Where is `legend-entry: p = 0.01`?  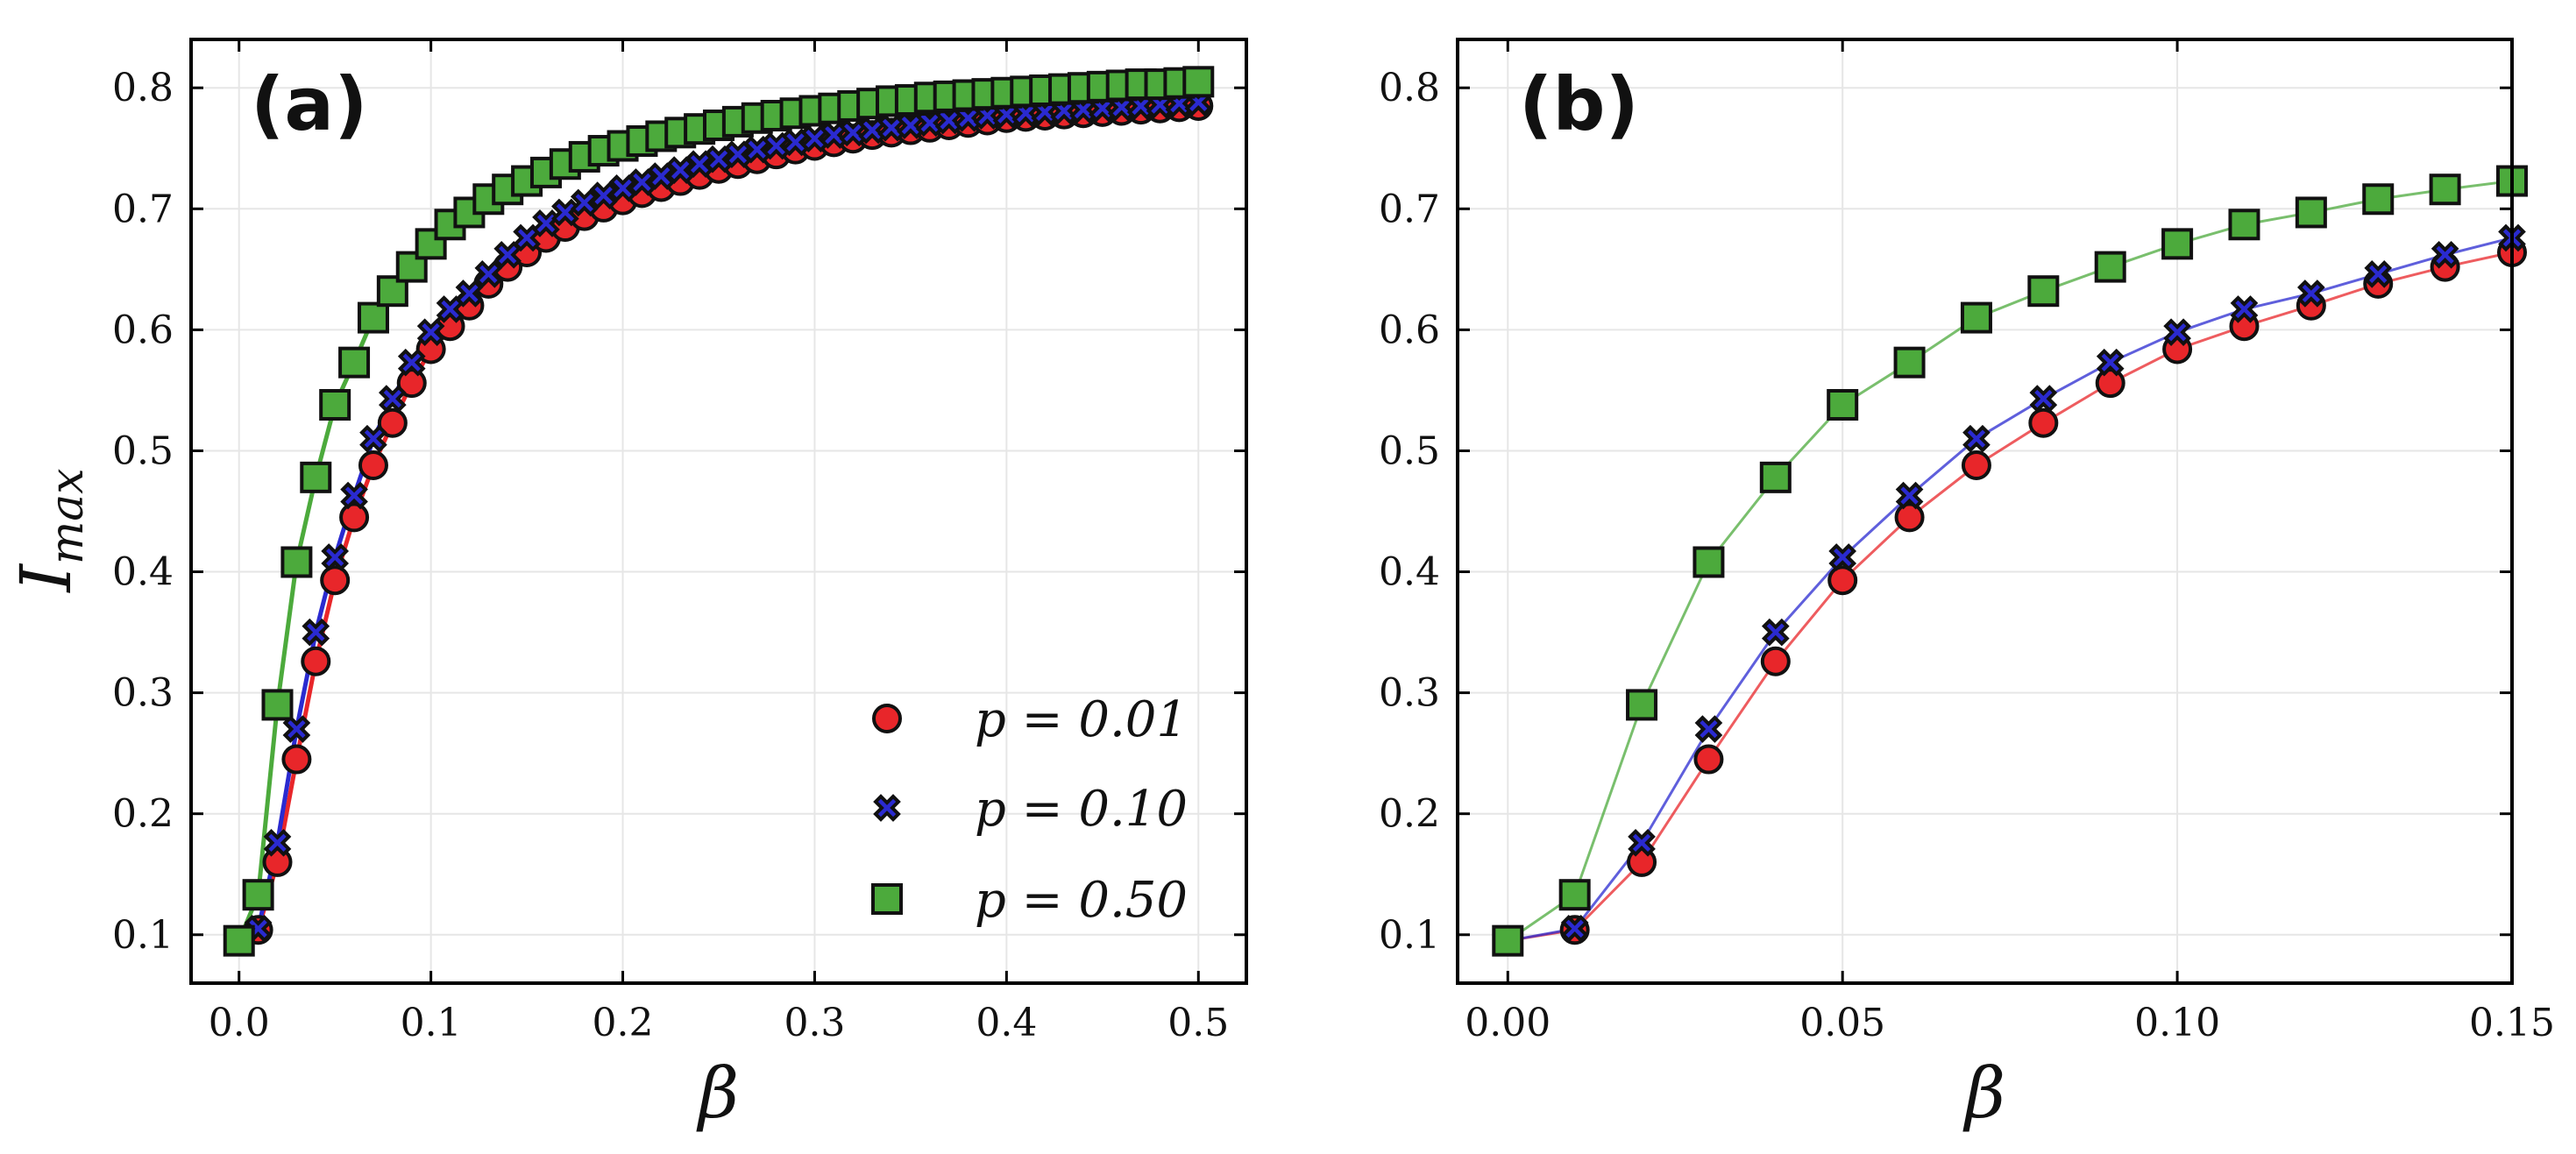 legend-entry: p = 0.01 is located at coordinates (1030, 719).